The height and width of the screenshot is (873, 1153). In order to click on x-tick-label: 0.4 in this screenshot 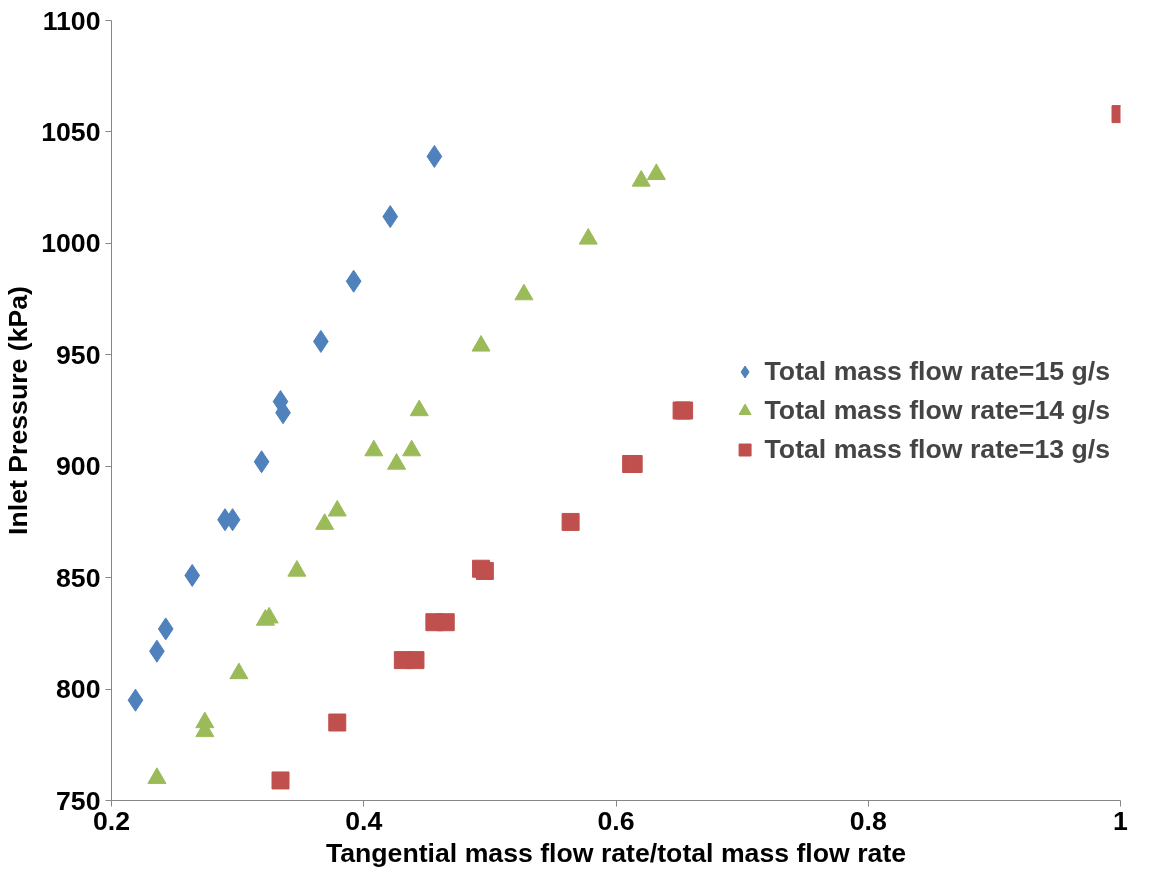, I will do `click(364, 820)`.